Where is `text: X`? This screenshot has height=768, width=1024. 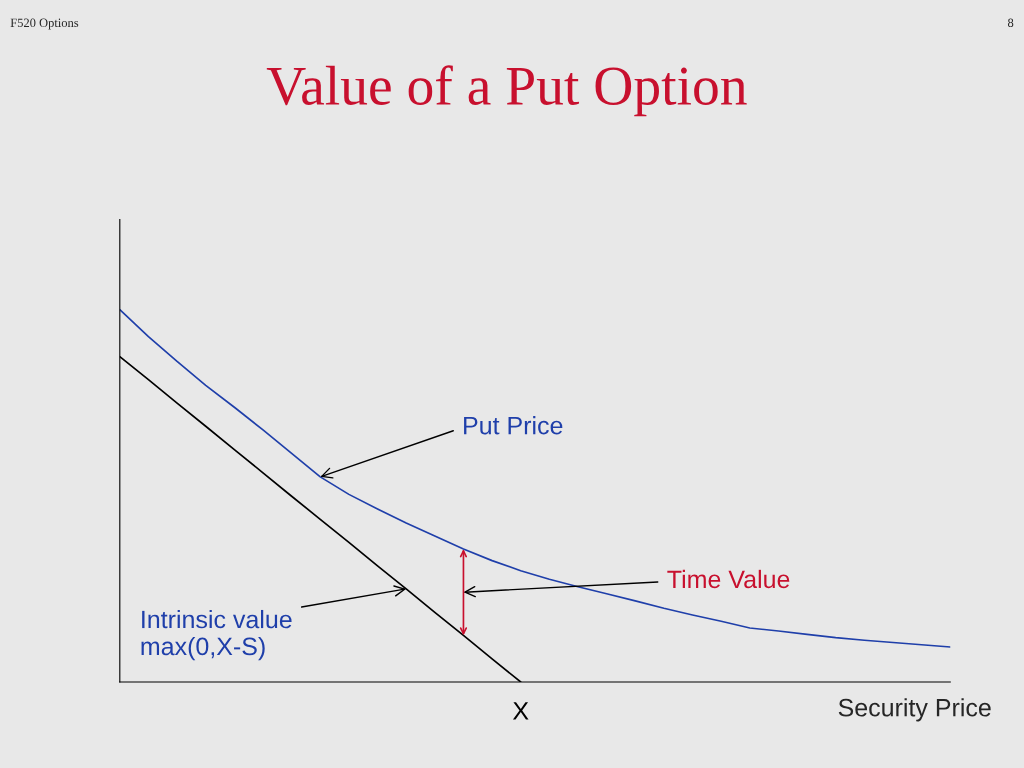
text: X is located at coordinates (520, 711).